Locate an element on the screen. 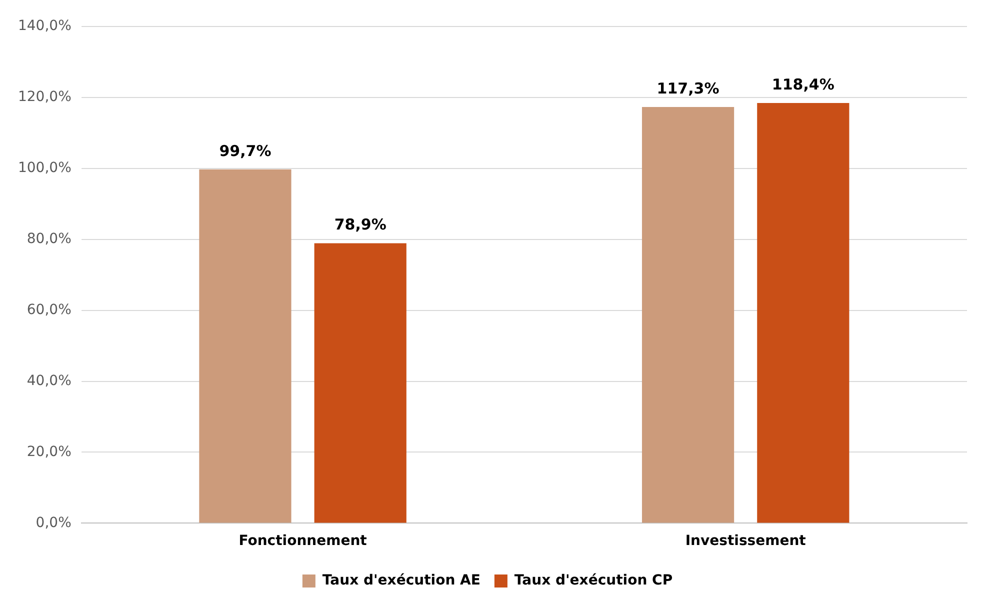  data-label: 117,3% is located at coordinates (688, 88).